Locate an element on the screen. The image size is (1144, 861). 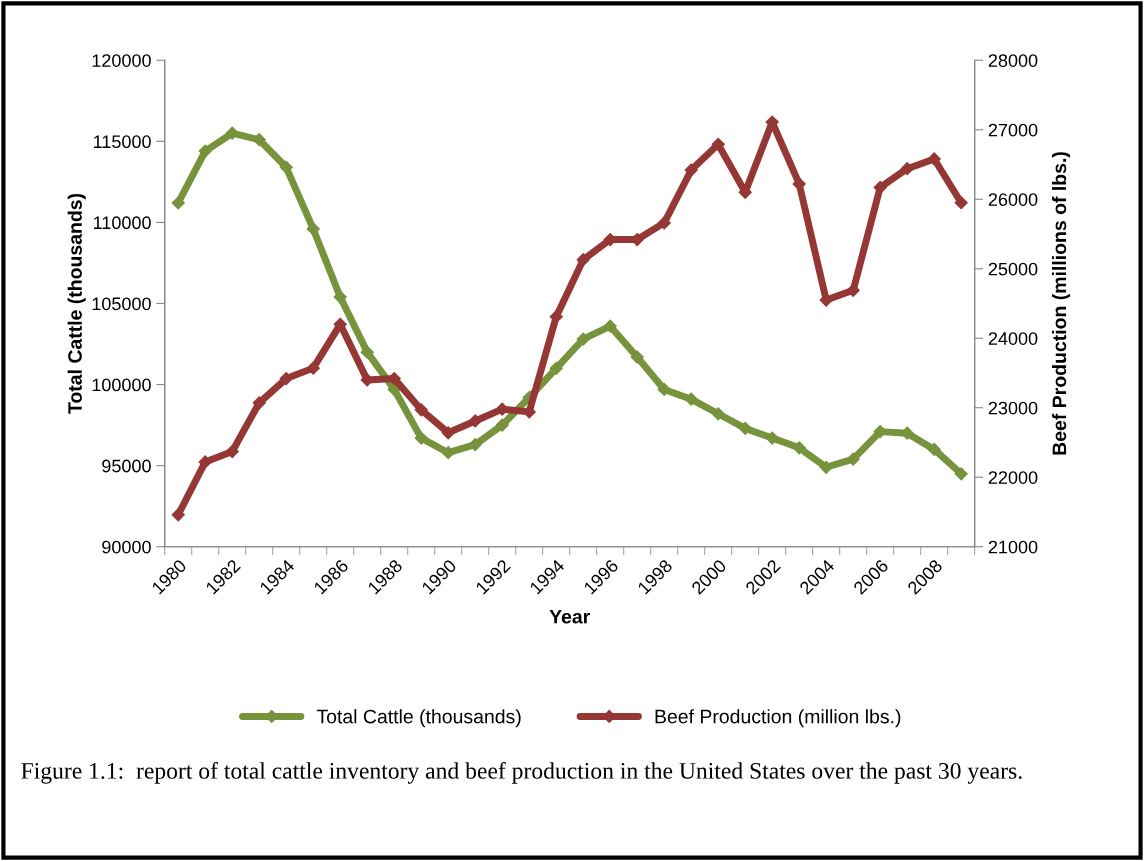
caption: Figure 1.1: report of total cattle inventory and beef production in the United States over the past 30 years. is located at coordinates (521, 772).